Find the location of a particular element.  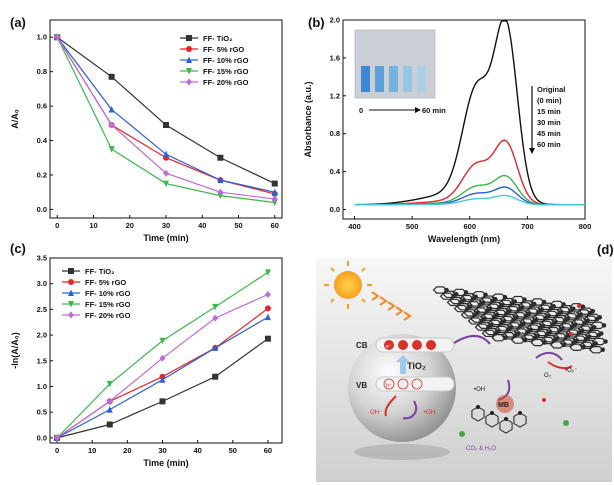

vb-label: VB is located at coordinates (361, 385).